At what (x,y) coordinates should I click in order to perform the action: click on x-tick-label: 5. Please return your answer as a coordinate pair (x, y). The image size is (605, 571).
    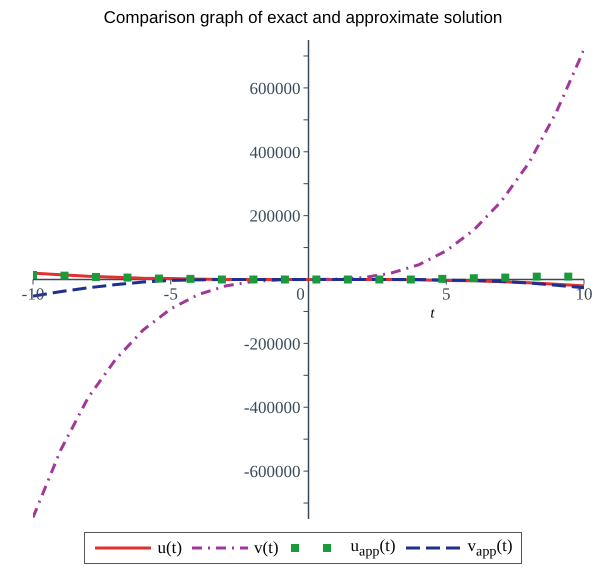
    Looking at the image, I should click on (446, 294).